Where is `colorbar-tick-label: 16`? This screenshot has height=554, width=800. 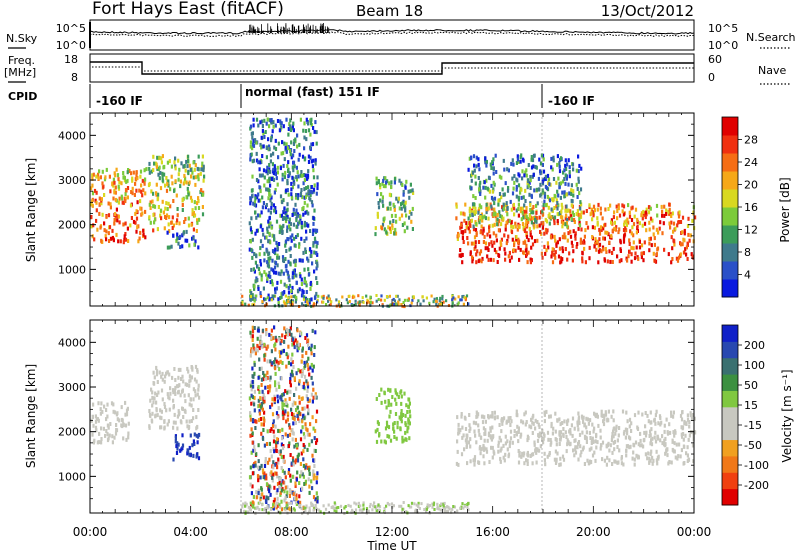
colorbar-tick-label: 16 is located at coordinates (751, 207).